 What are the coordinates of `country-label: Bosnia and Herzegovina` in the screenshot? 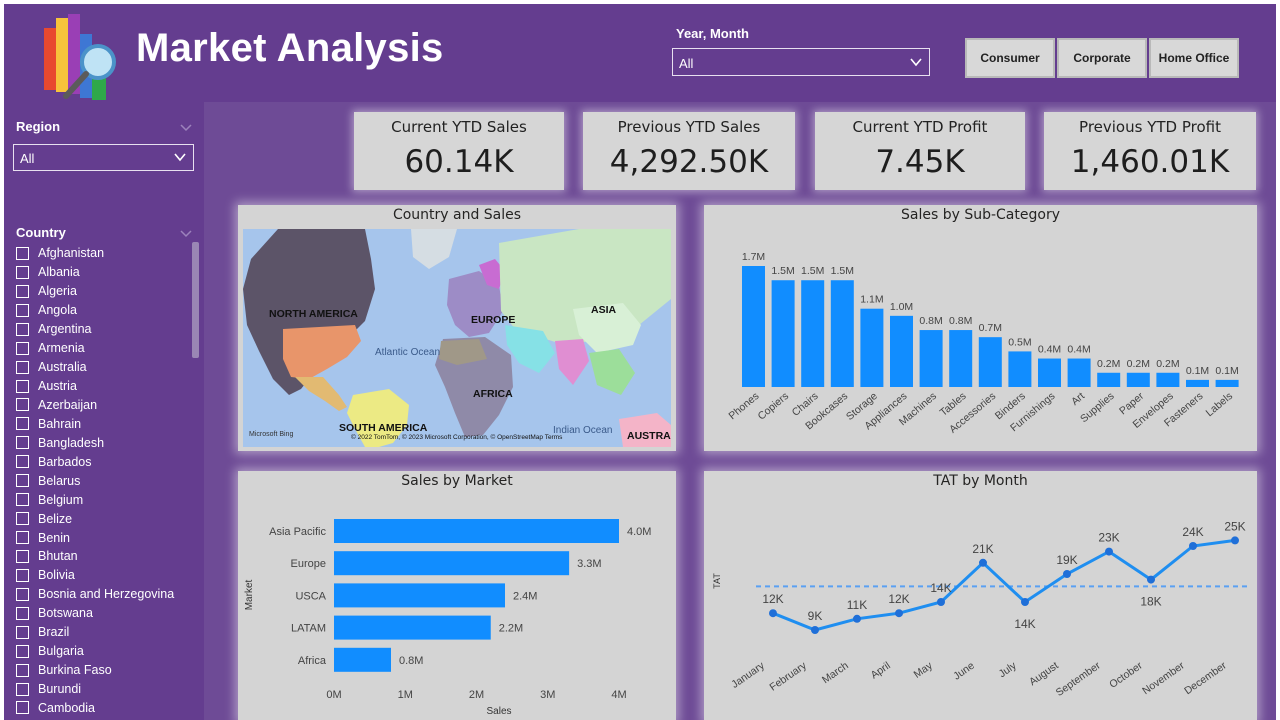 It's located at (106, 594).